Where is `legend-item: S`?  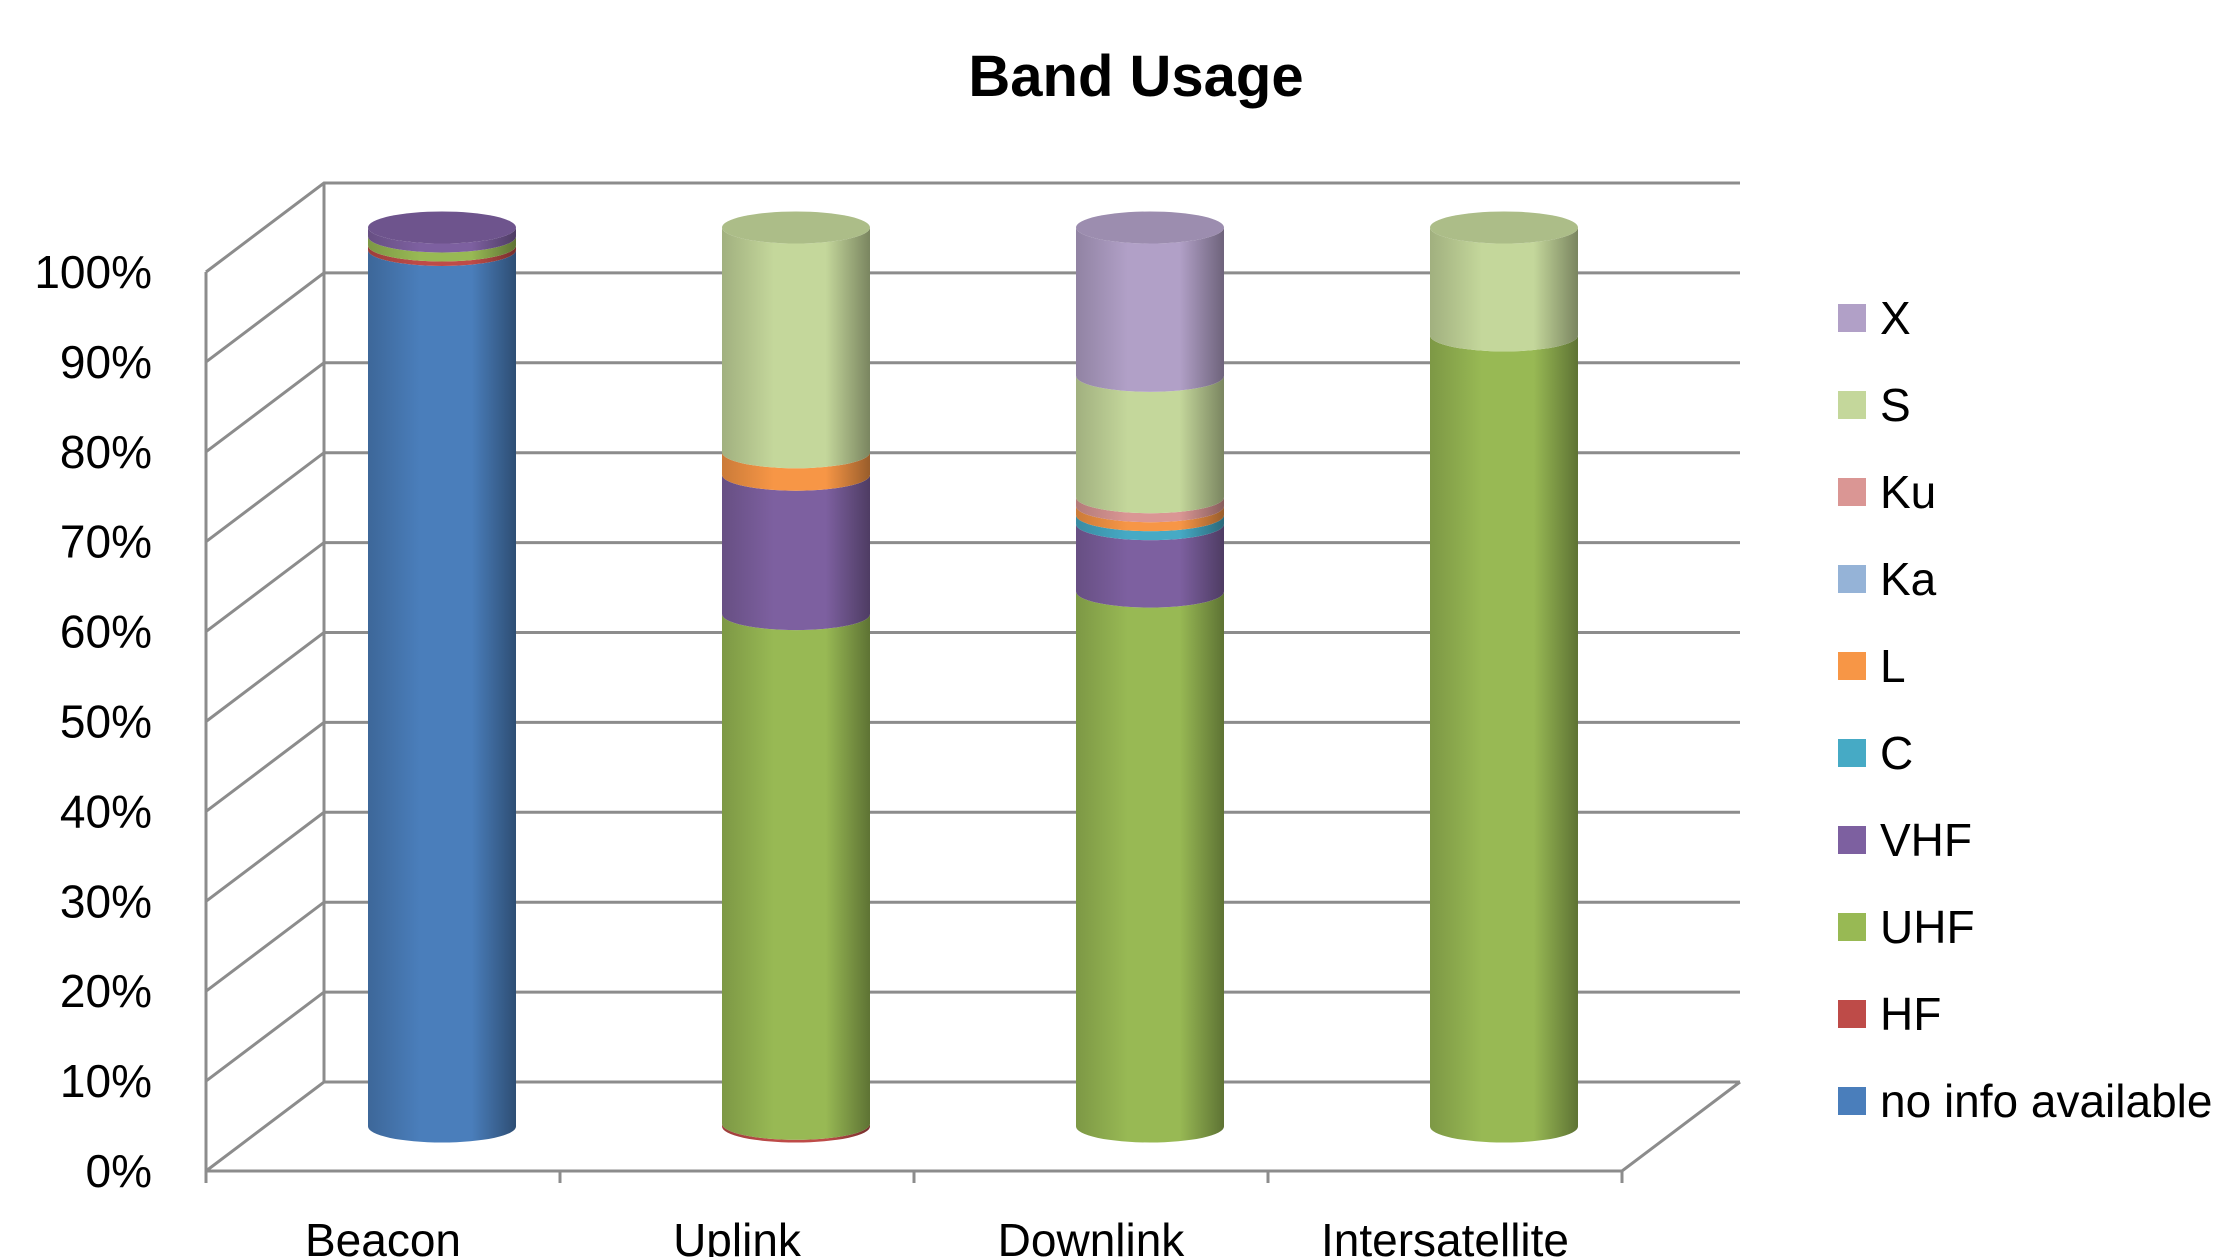 legend-item: S is located at coordinates (1874, 405).